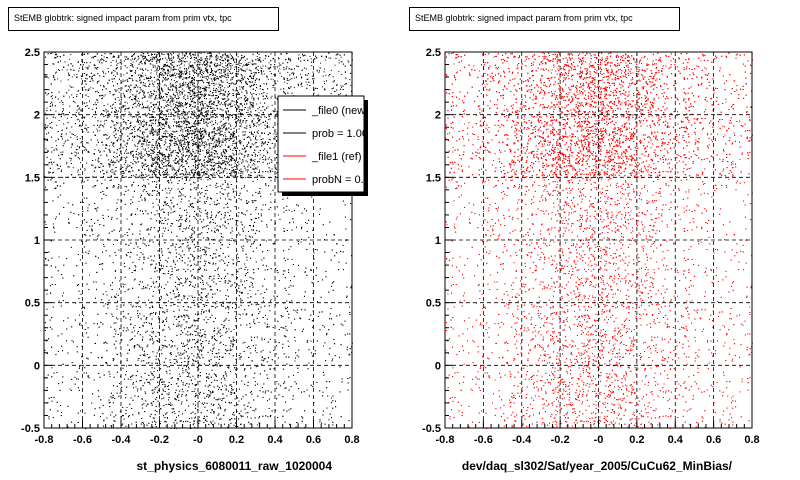 The width and height of the screenshot is (800, 480). I want to click on right-x-tick-label: 0.6, so click(713, 440).